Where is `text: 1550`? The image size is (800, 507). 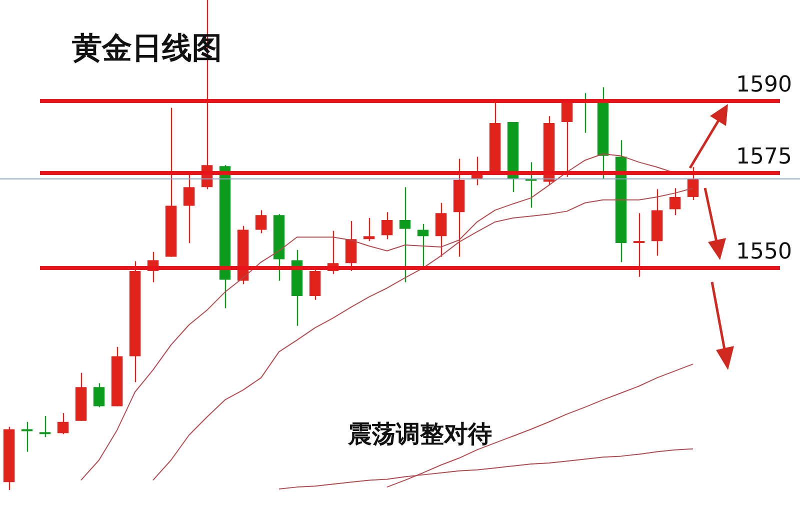 text: 1550 is located at coordinates (764, 252).